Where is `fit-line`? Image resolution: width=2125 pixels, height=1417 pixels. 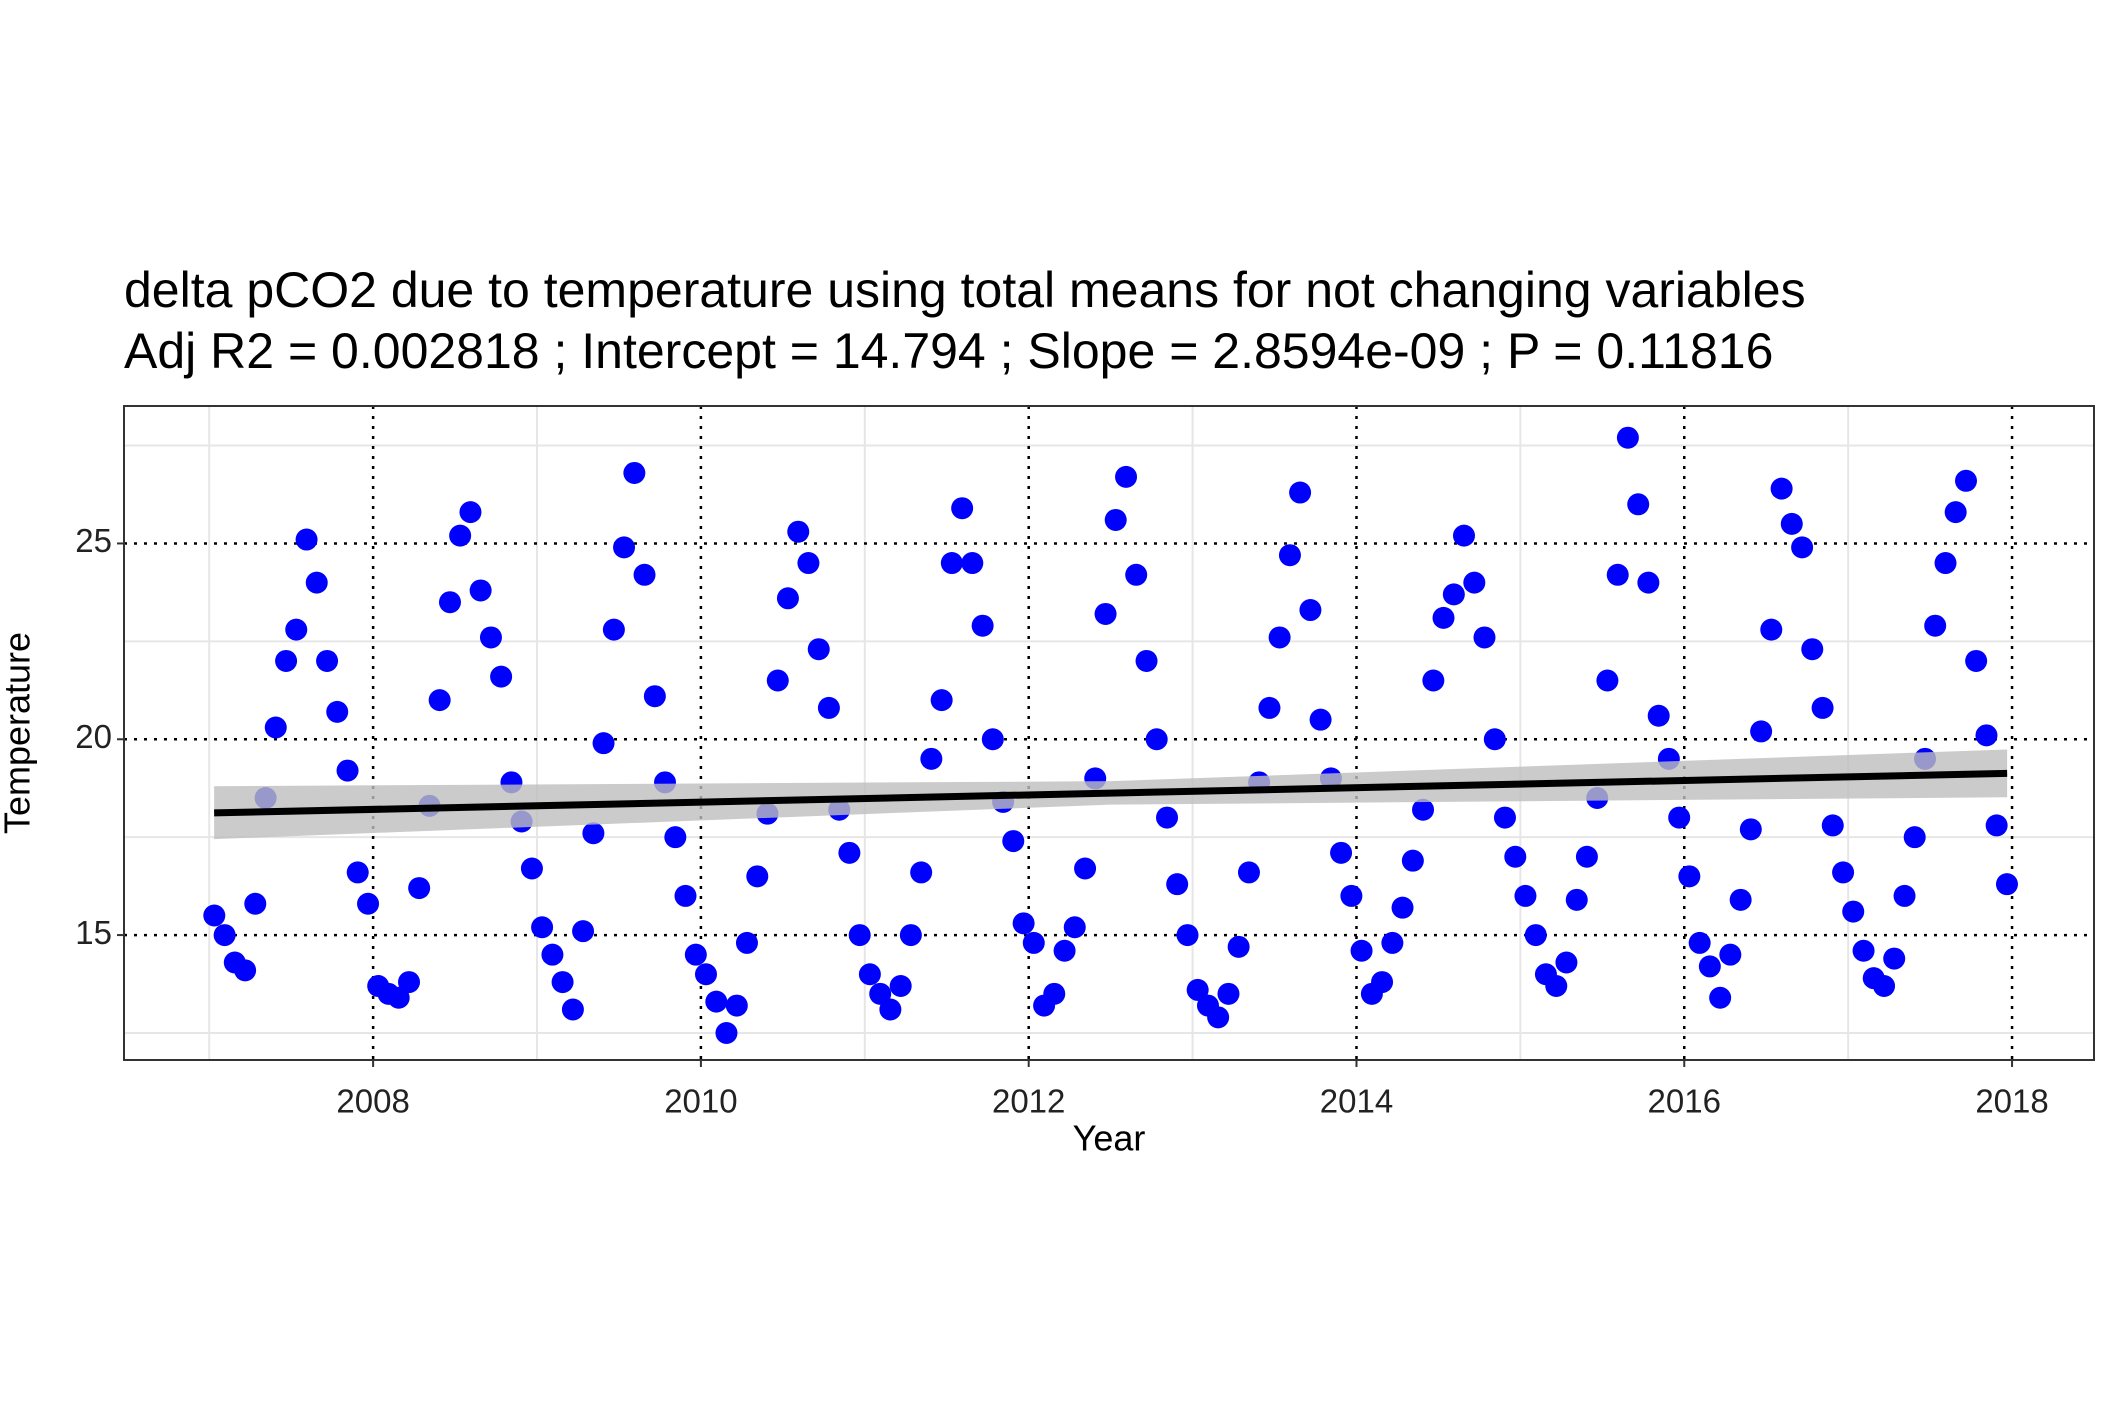
fit-line is located at coordinates (1111, 793).